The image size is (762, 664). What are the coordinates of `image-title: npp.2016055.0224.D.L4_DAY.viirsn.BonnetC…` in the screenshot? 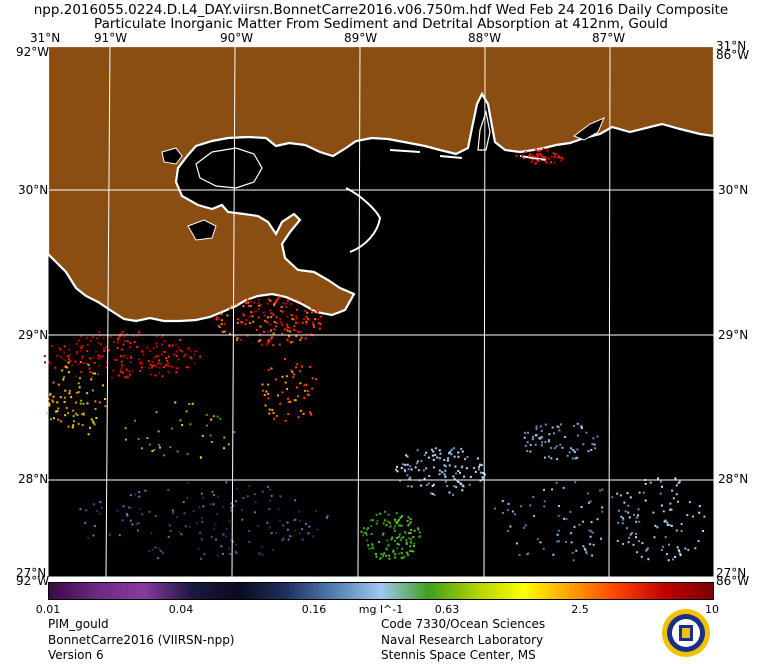 It's located at (381, 10).